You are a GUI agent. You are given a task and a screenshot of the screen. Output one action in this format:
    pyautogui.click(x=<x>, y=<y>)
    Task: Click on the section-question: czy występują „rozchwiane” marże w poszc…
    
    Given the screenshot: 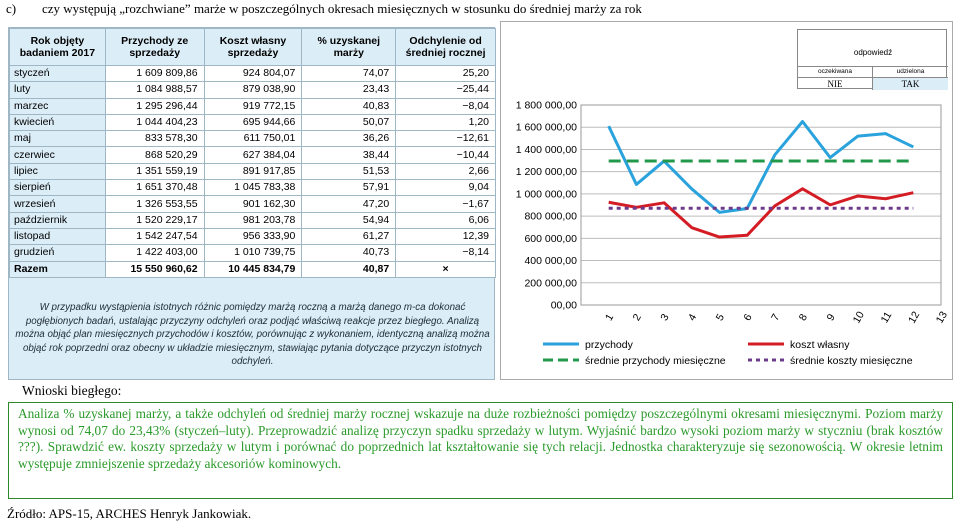 What is the action you would take?
    pyautogui.click(x=342, y=8)
    